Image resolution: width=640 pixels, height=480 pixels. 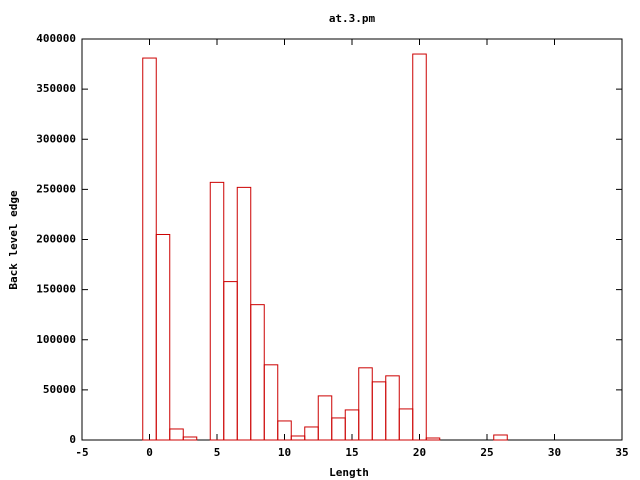 What do you see at coordinates (56, 38) in the screenshot?
I see `y-tick-label: 400000` at bounding box center [56, 38].